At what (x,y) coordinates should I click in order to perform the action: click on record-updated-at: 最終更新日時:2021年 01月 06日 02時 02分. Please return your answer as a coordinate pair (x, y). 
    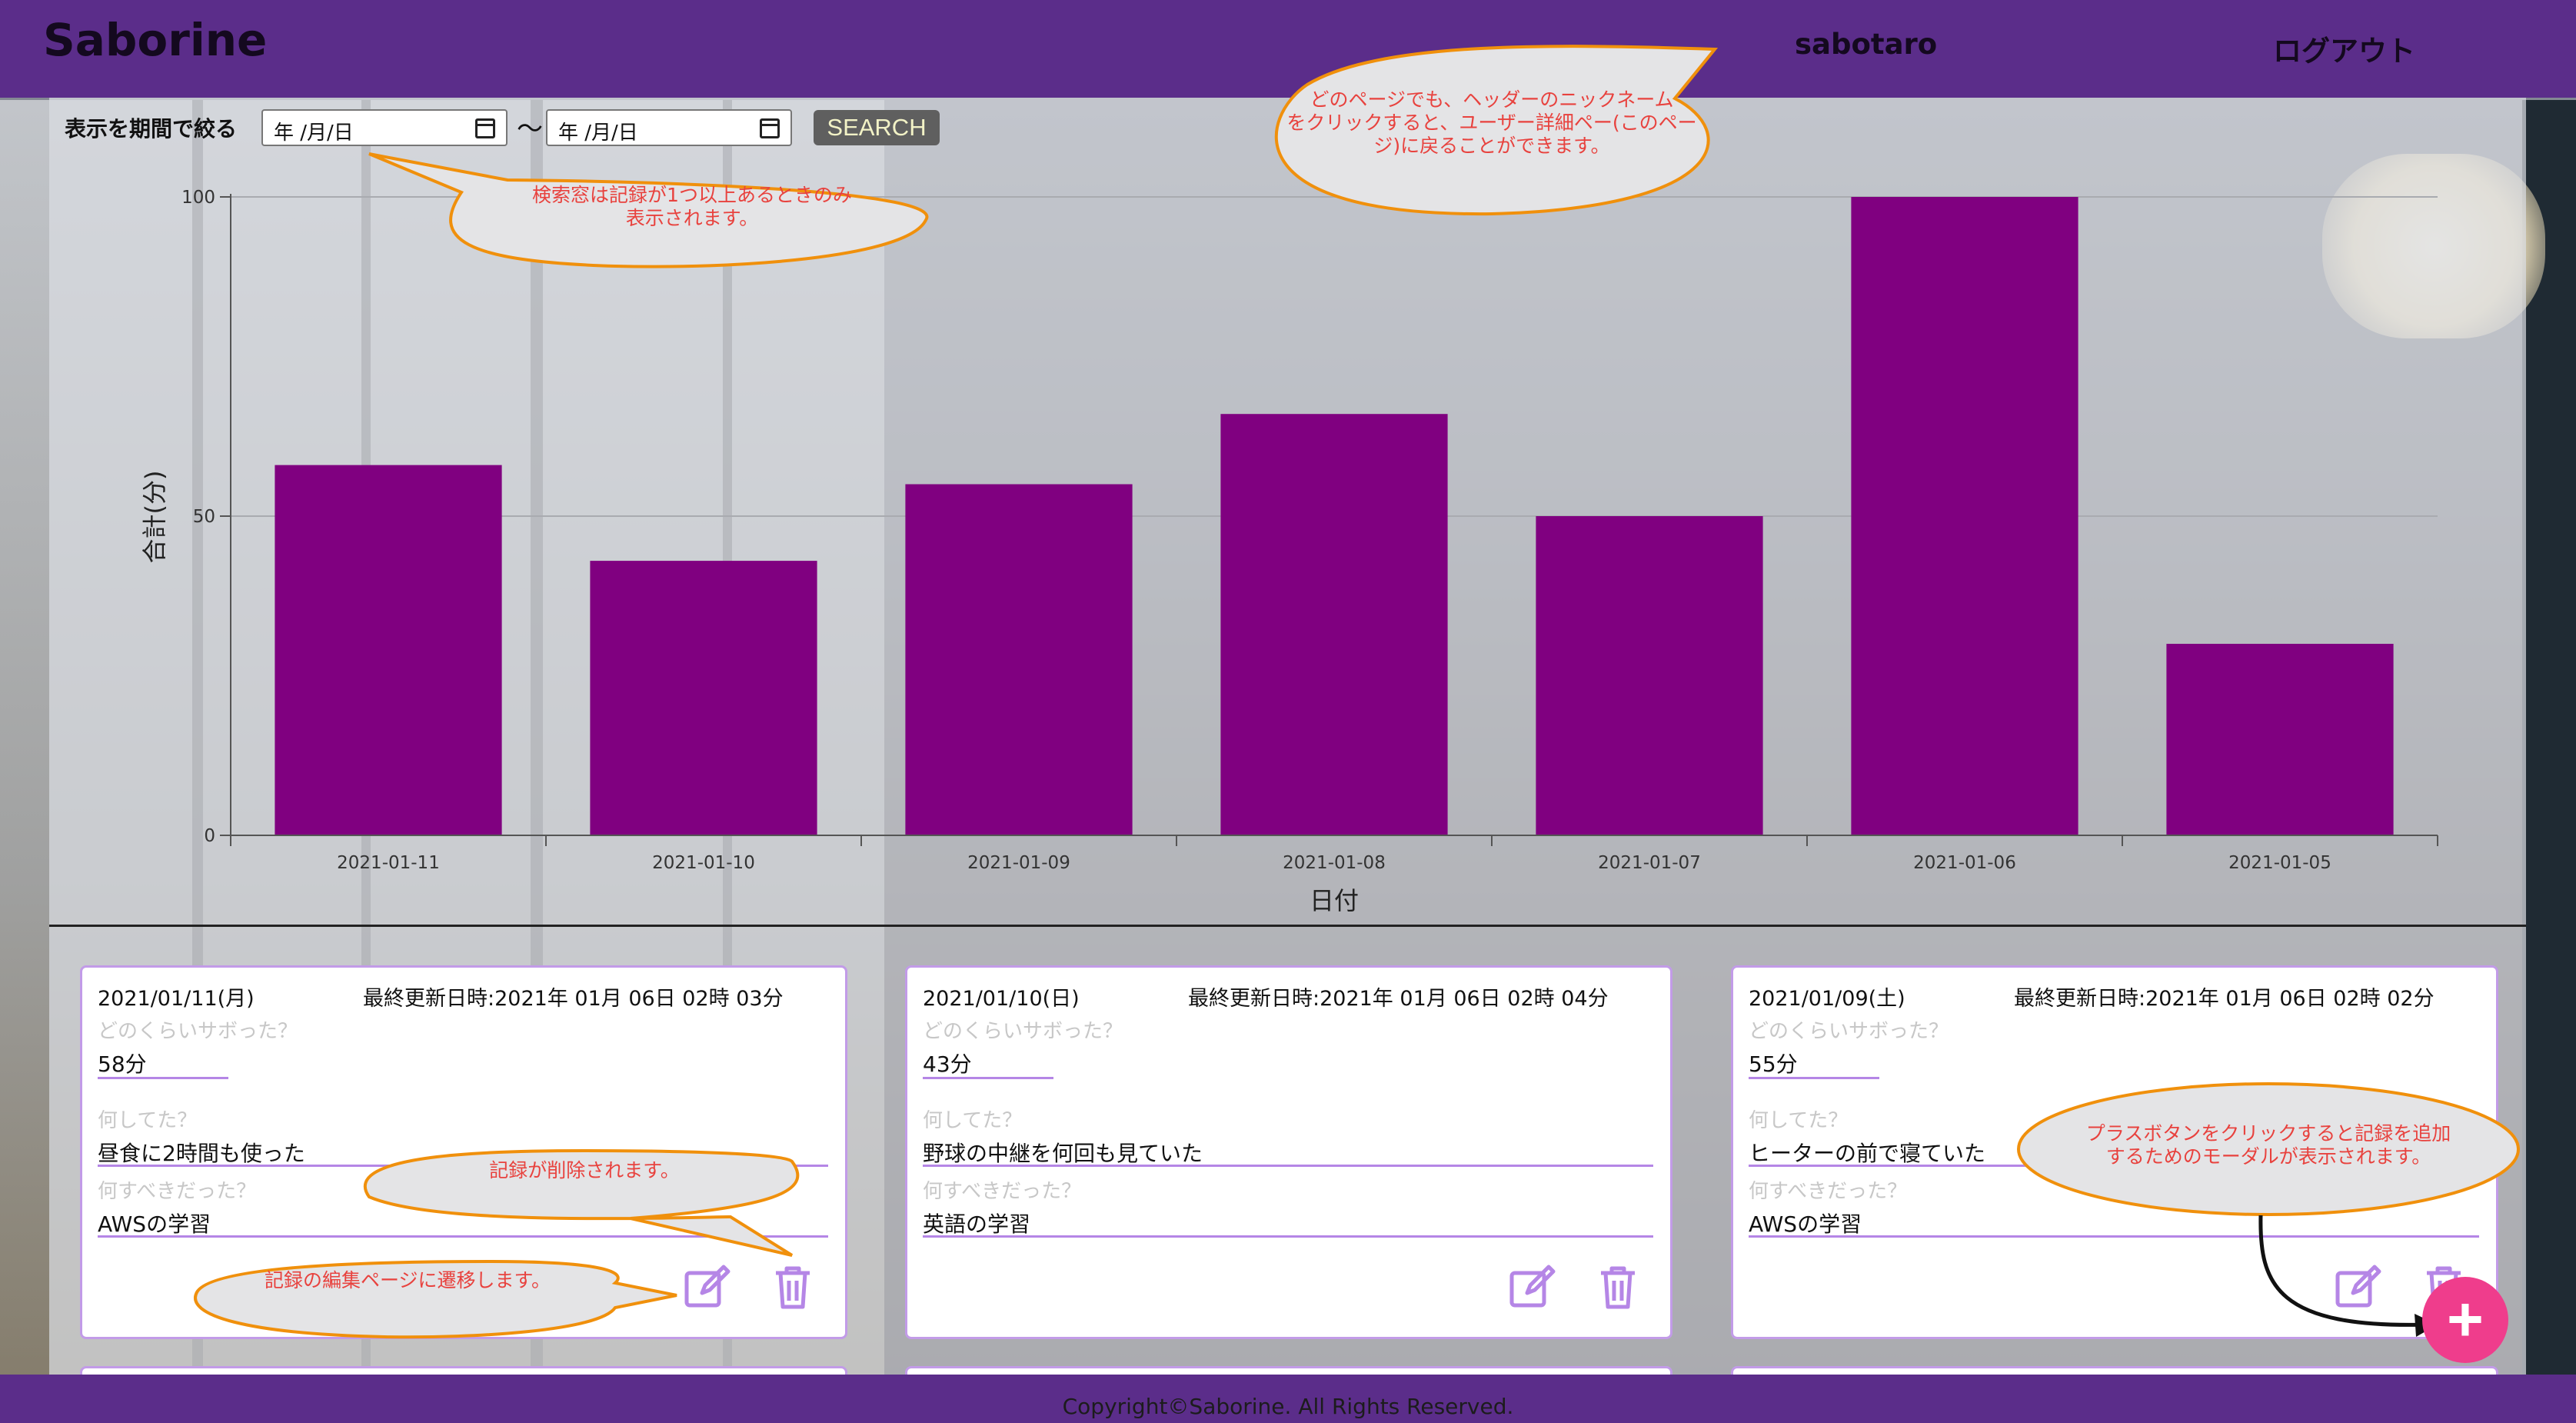
    Looking at the image, I should click on (2224, 999).